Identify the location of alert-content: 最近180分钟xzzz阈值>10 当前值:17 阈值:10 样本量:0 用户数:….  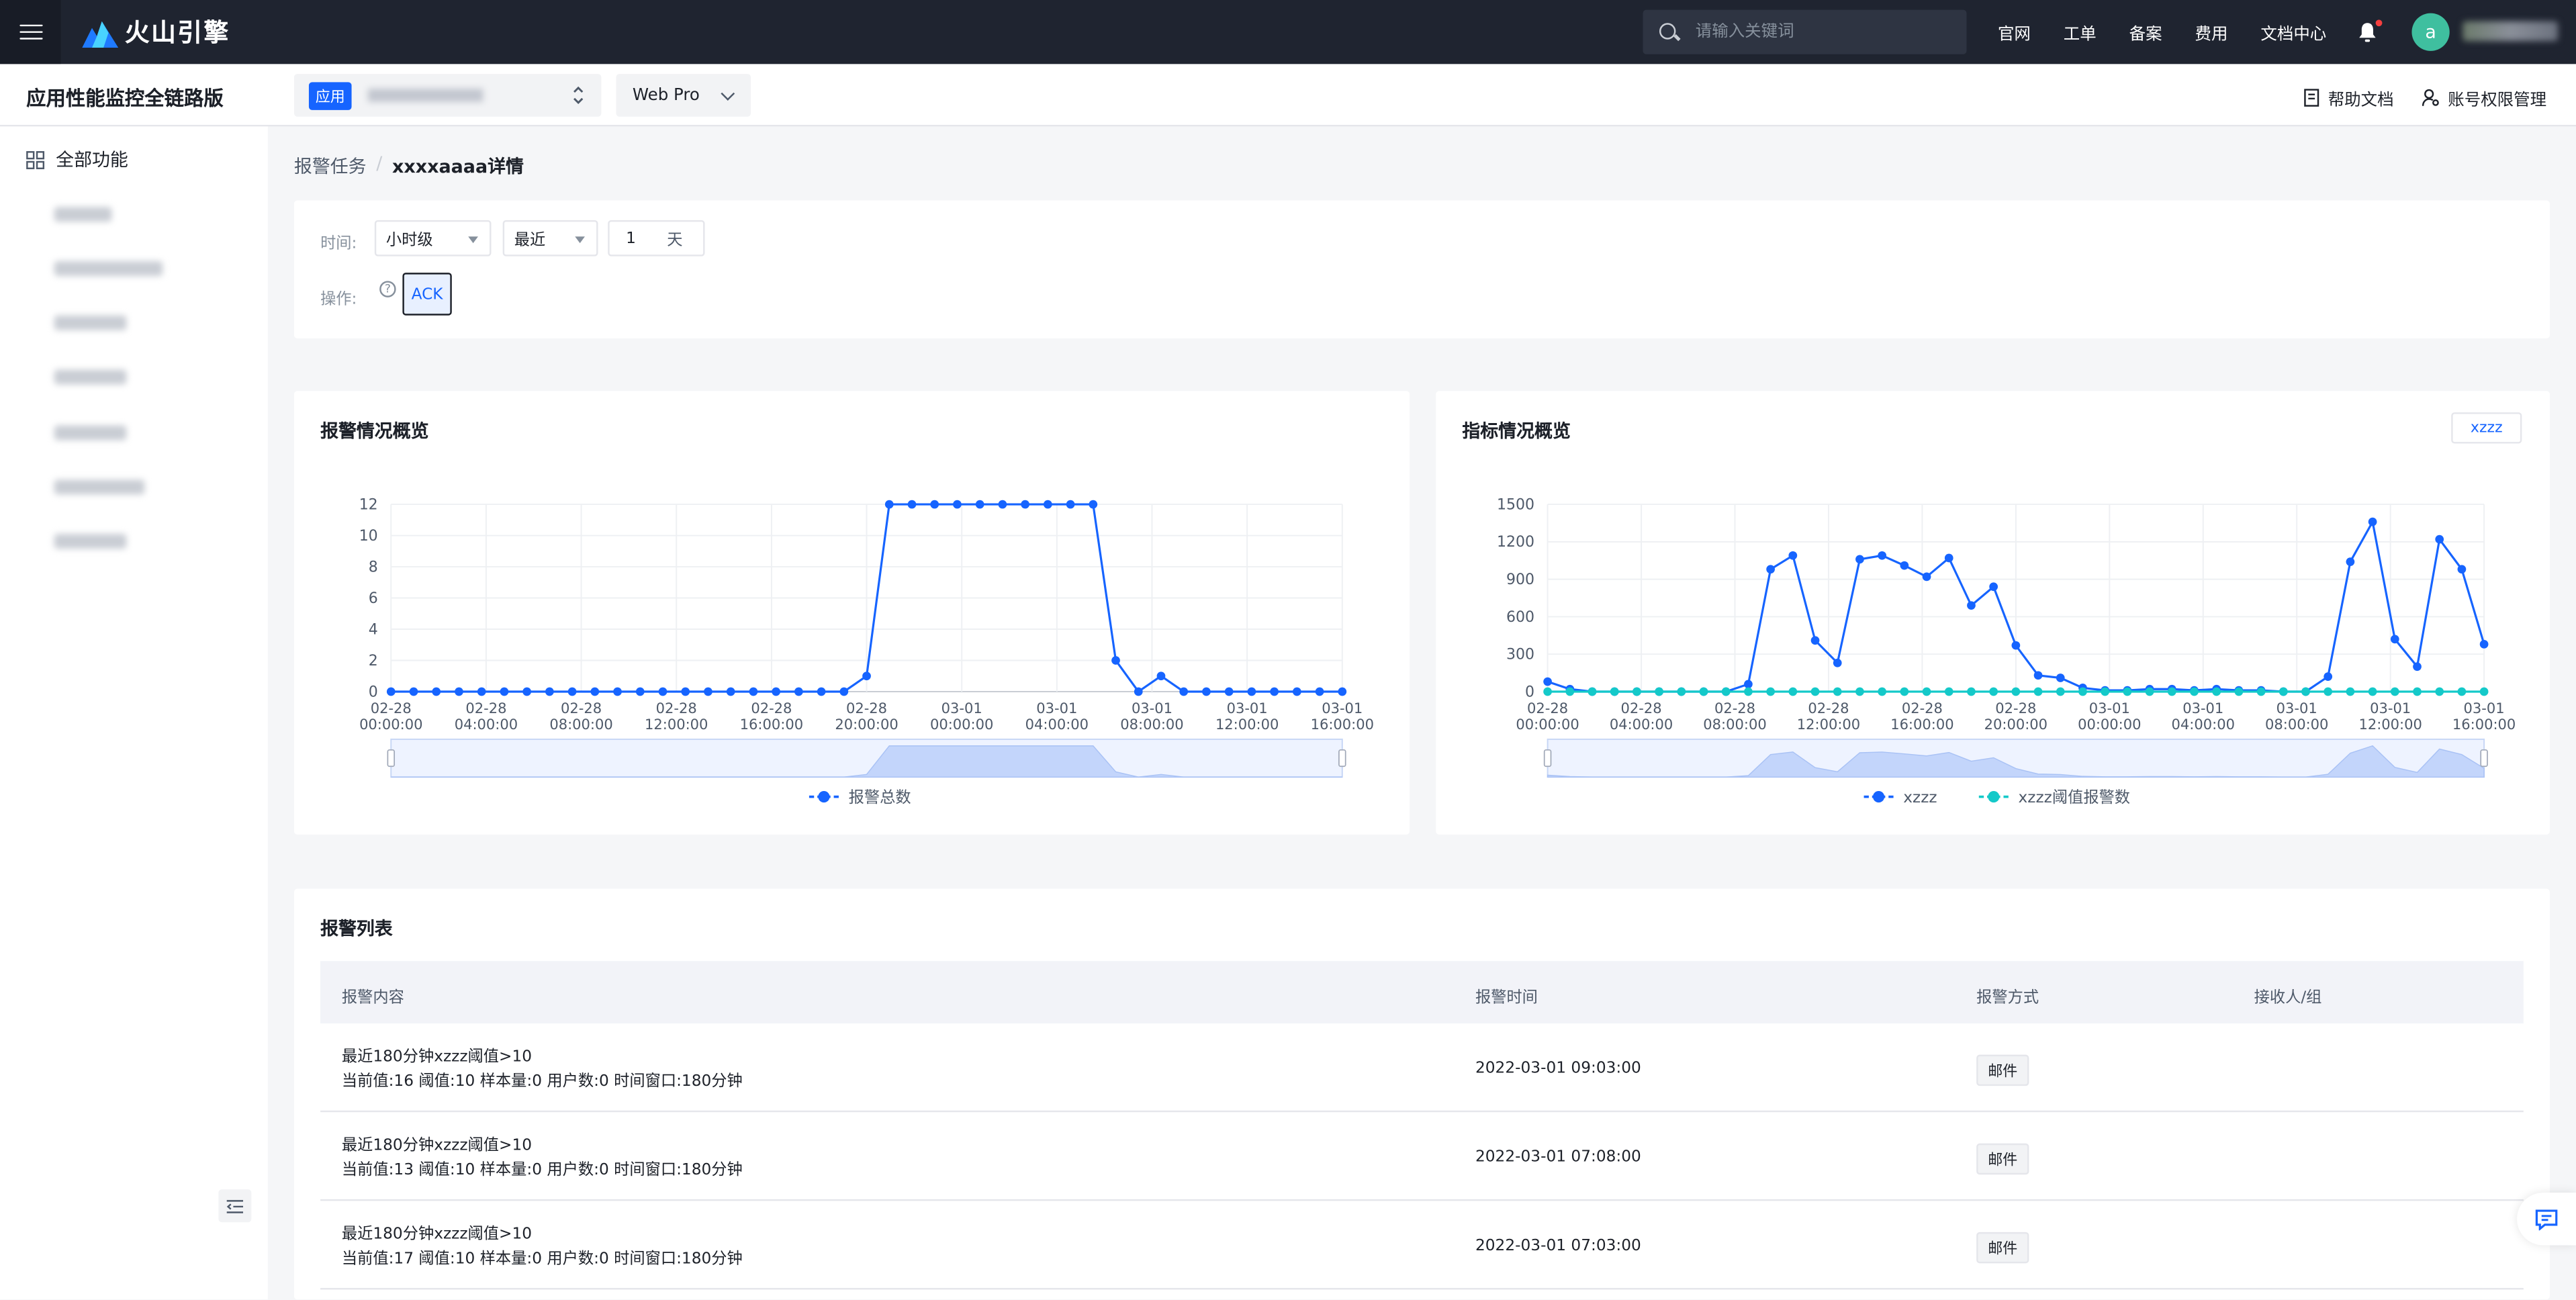
(542, 1246).